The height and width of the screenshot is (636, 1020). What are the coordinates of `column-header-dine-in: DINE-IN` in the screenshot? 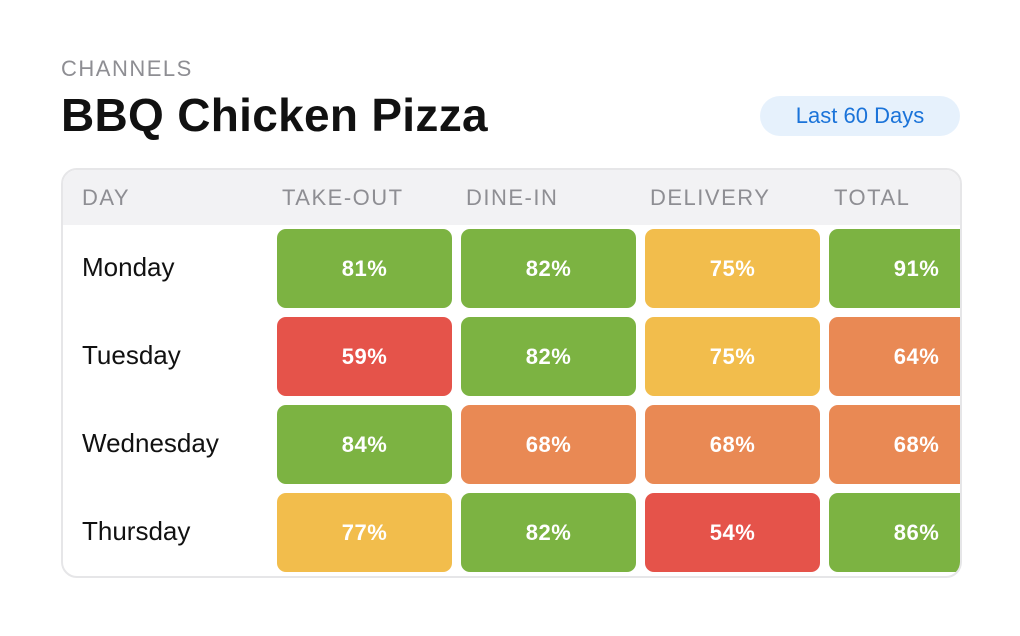 It's located at (512, 197).